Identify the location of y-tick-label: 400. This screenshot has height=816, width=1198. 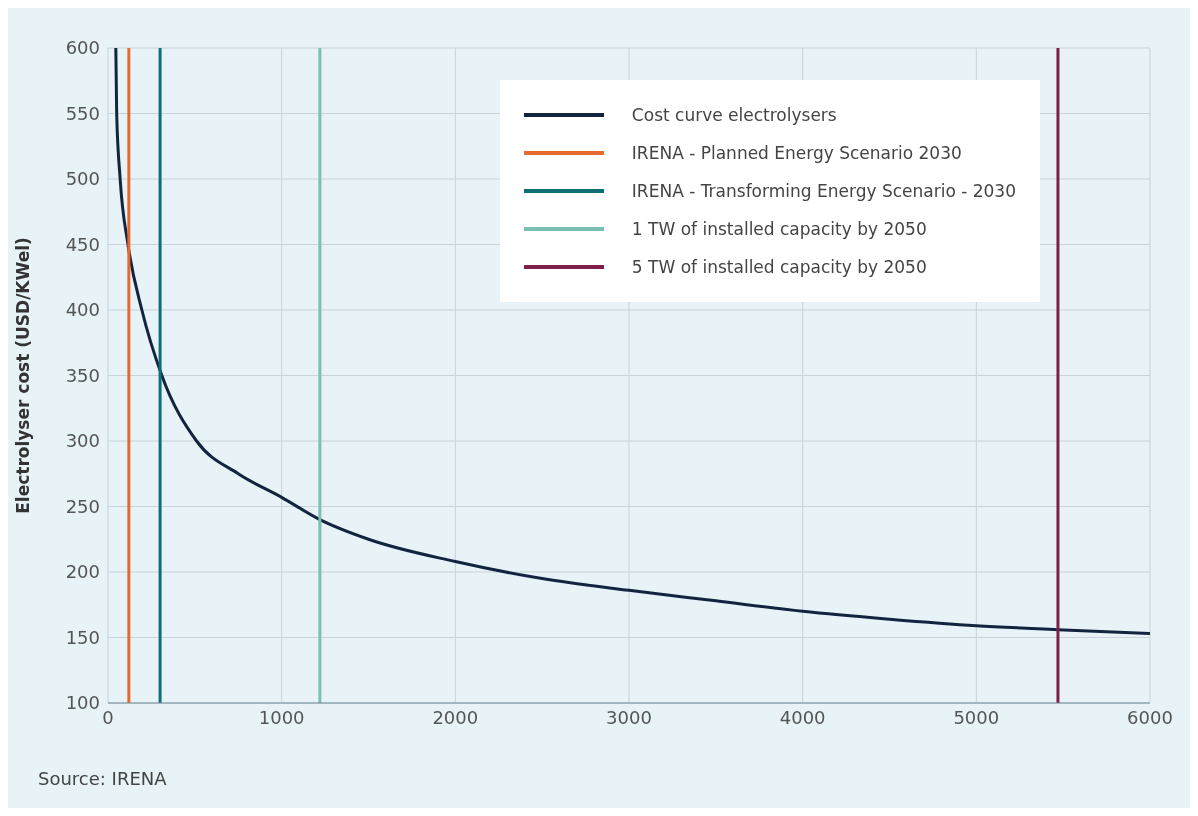
(82, 310).